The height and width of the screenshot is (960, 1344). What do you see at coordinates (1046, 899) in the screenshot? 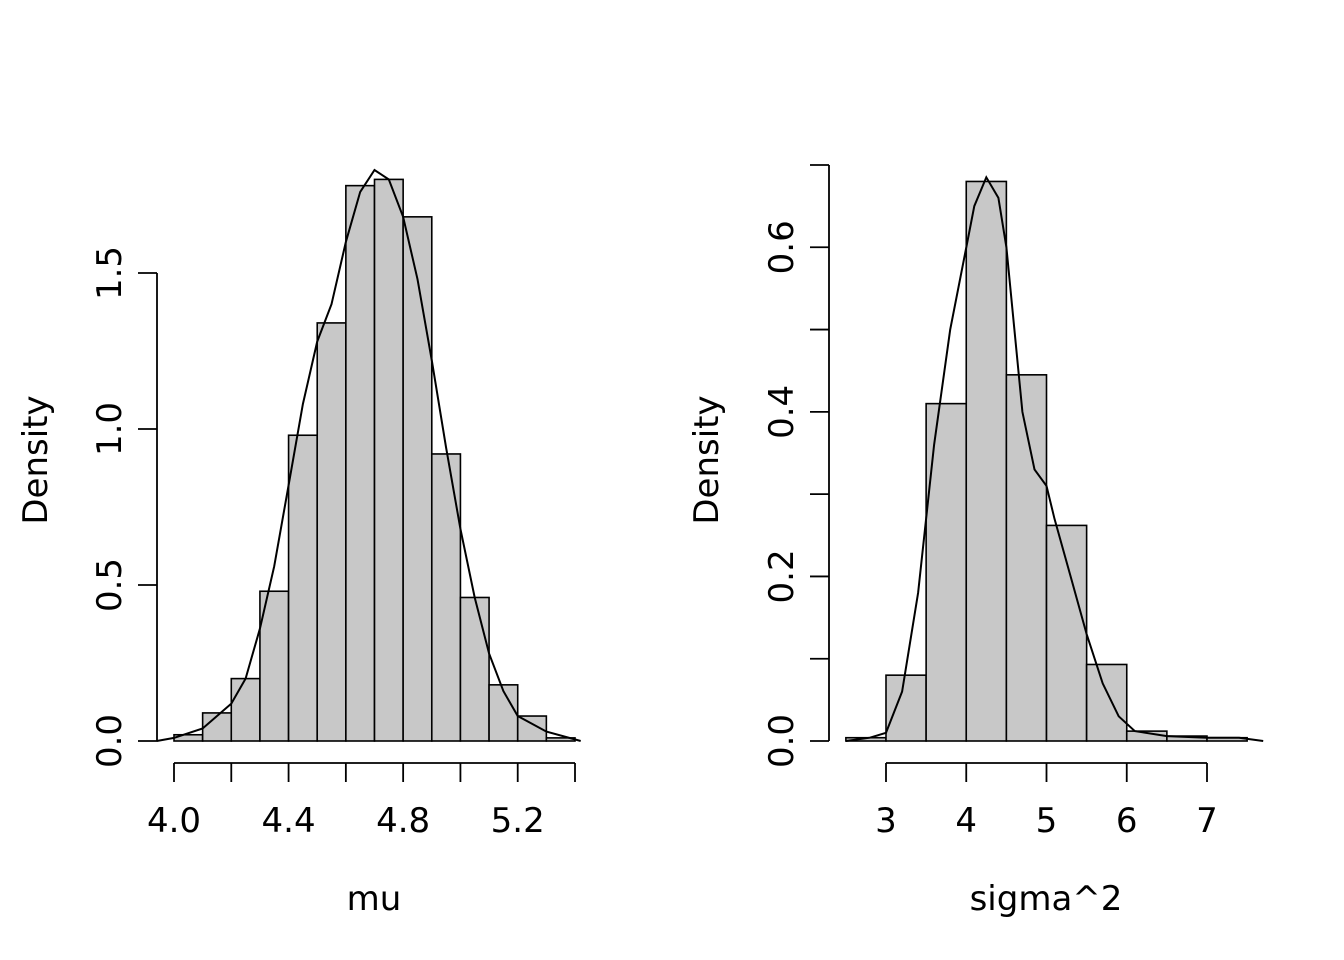
I see `x-axis-title: sigma^2` at bounding box center [1046, 899].